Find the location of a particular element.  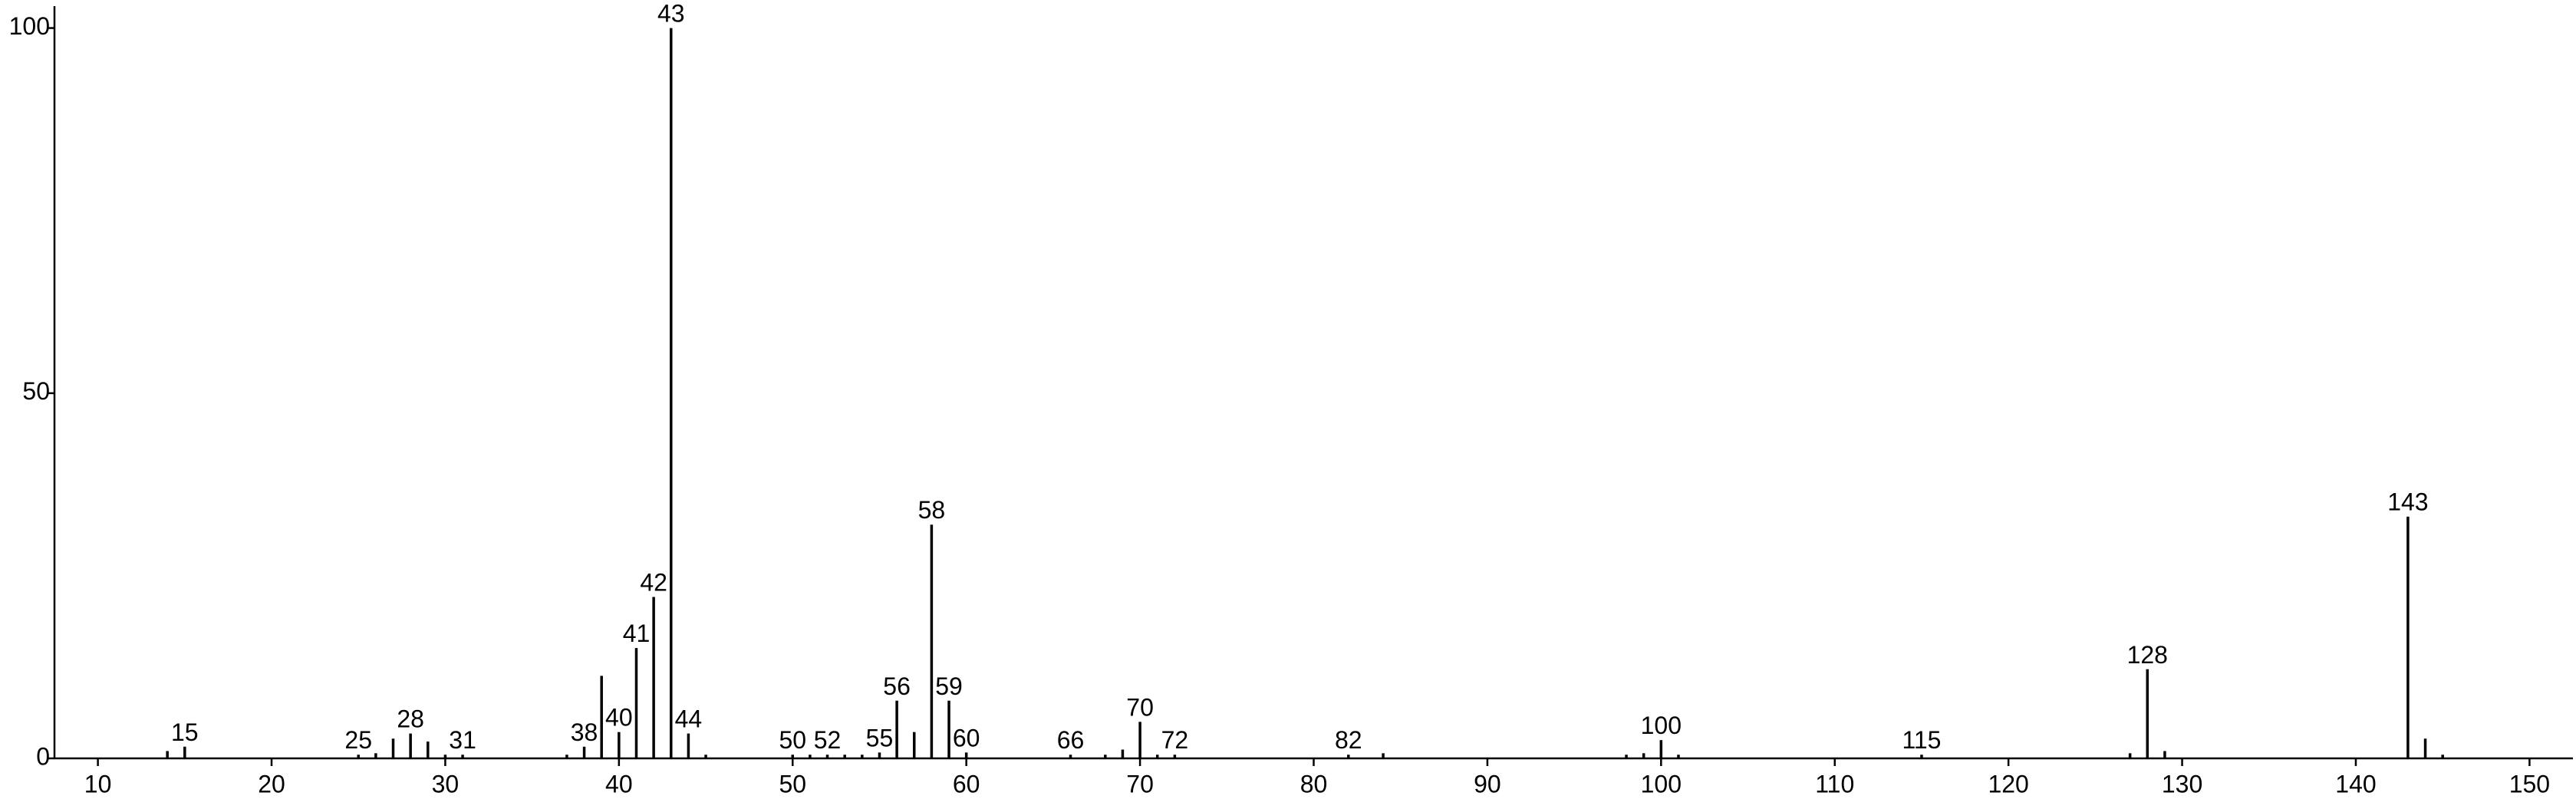

x-tick-label: 120 is located at coordinates (2008, 783).